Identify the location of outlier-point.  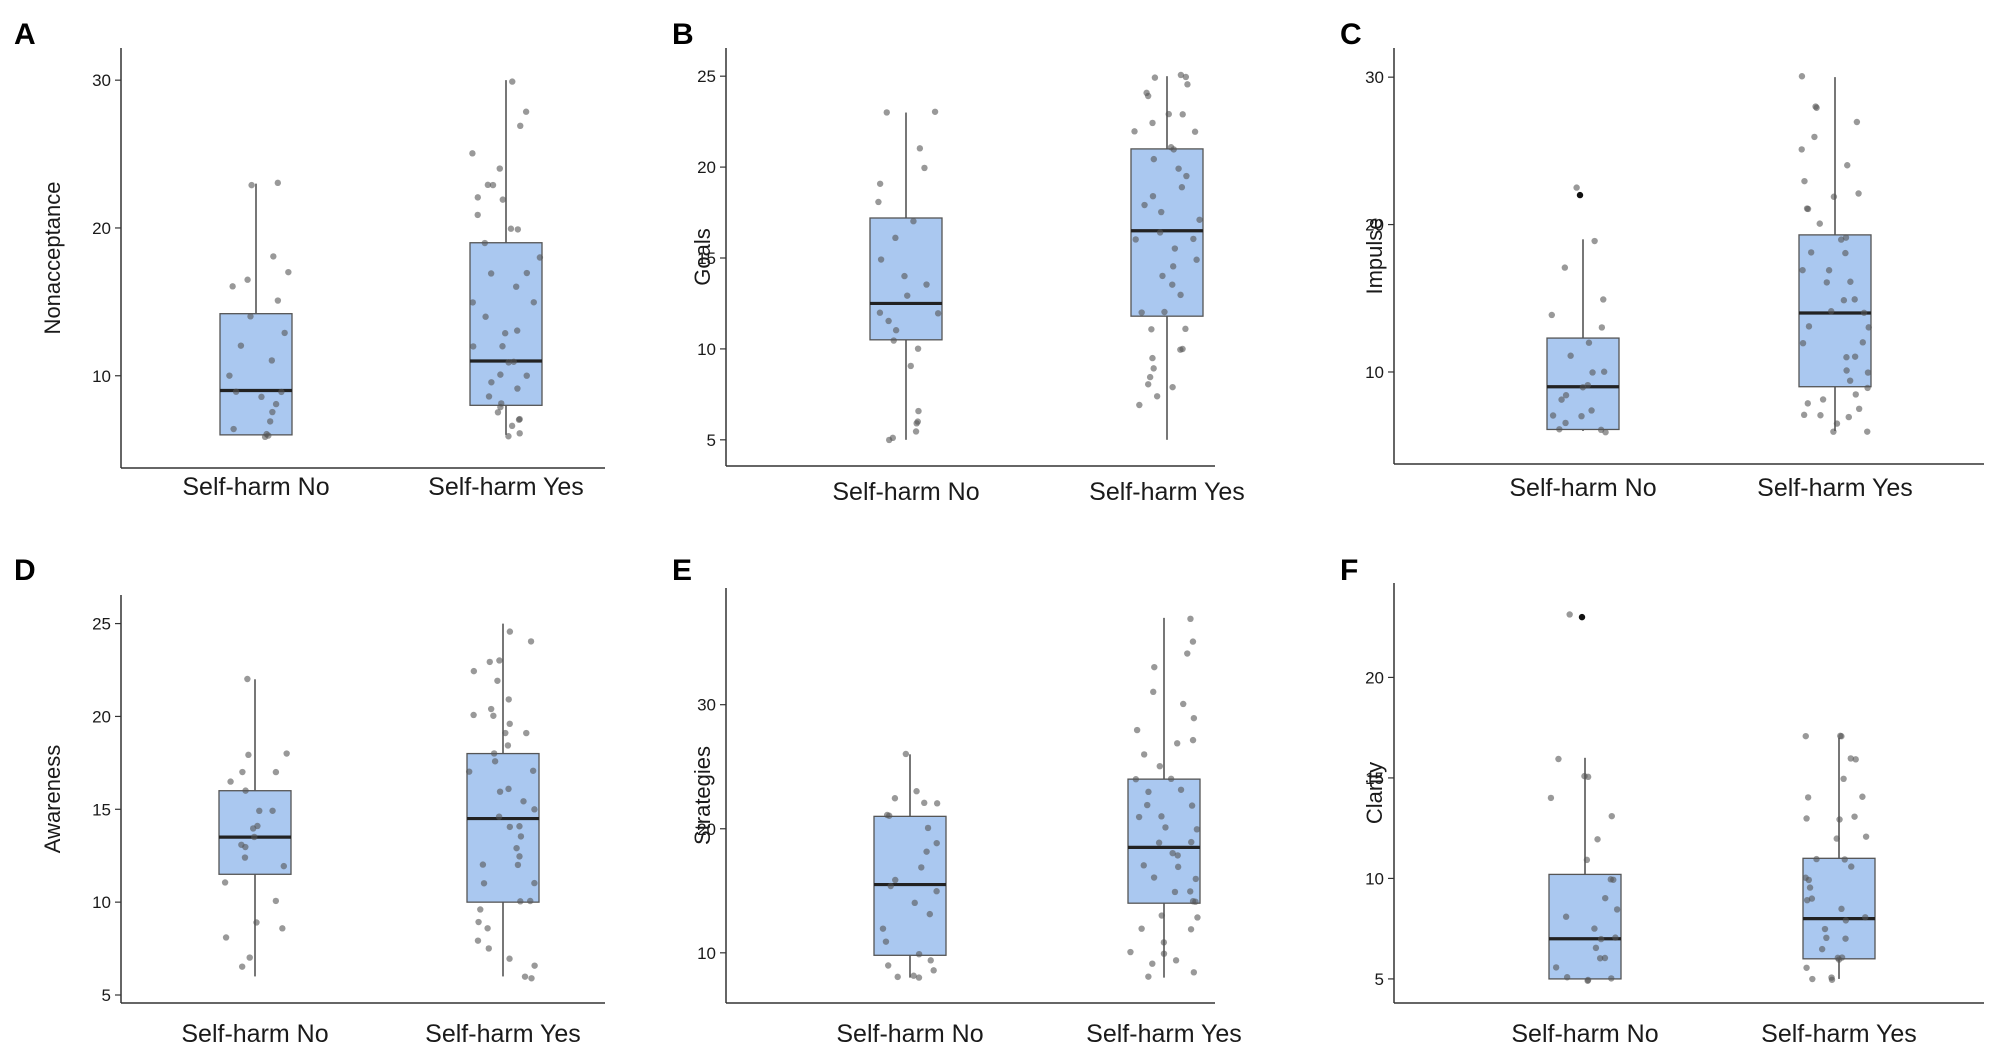
(1580, 195).